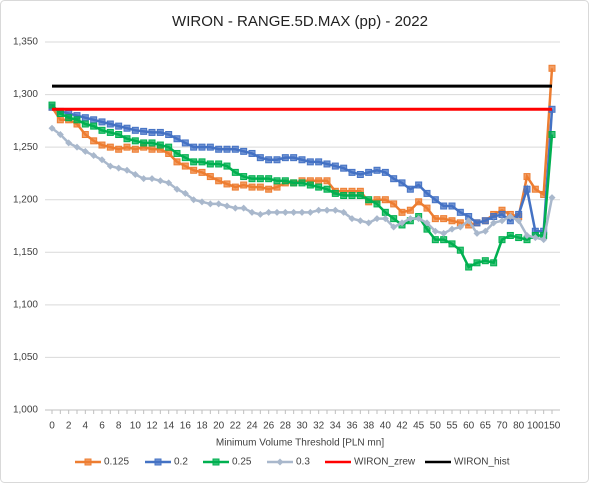  I want to click on x-tick-label: 36, so click(352, 426).